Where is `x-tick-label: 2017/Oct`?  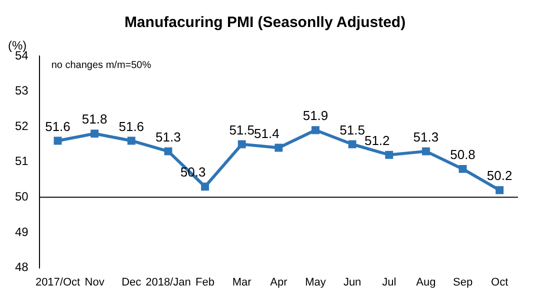
x-tick-label: 2017/Oct is located at coordinates (57, 282).